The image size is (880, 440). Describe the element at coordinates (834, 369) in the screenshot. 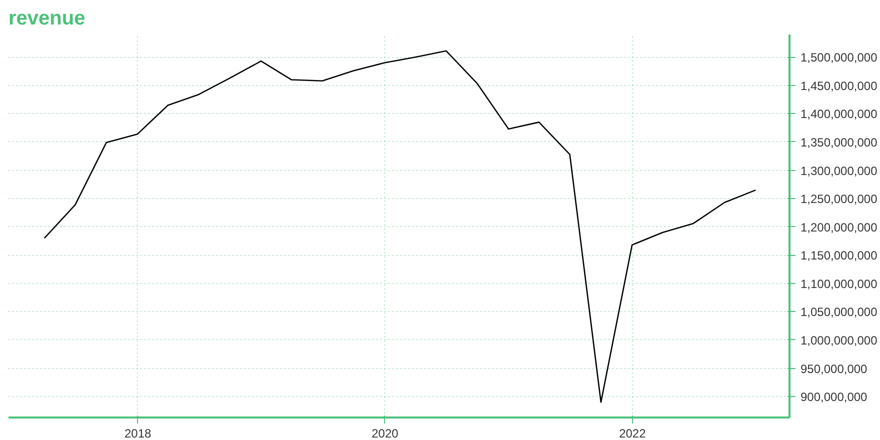

I see `y-tick-label: 950,000,000` at that location.